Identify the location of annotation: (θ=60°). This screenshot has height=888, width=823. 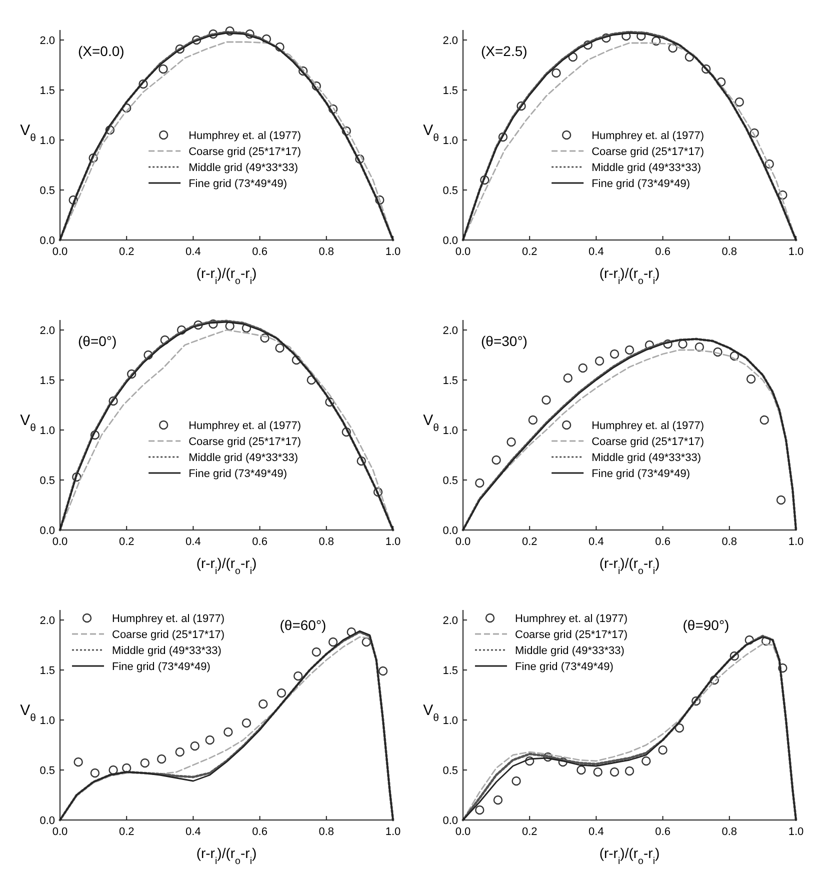
(303, 625).